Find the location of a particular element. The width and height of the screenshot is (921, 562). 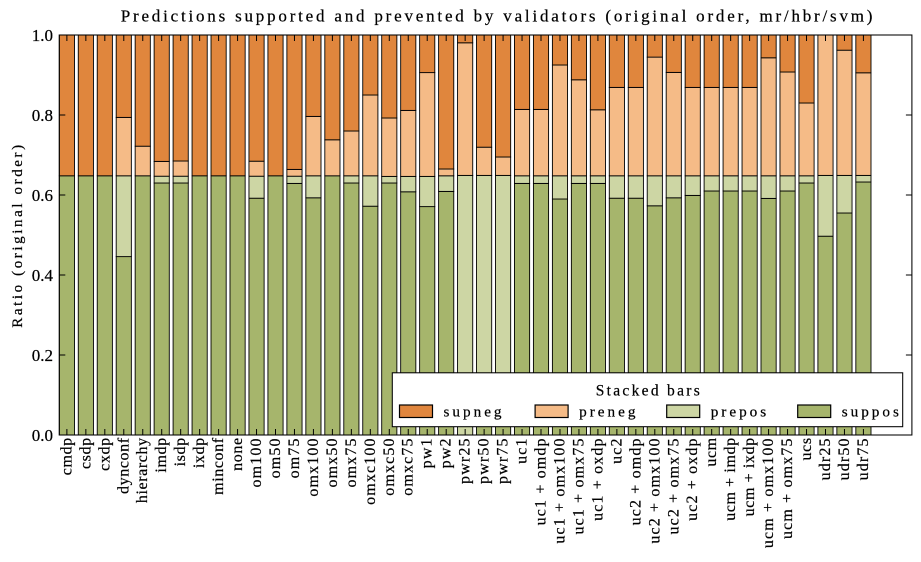

svg-text: uc2 is located at coordinates (616, 450).